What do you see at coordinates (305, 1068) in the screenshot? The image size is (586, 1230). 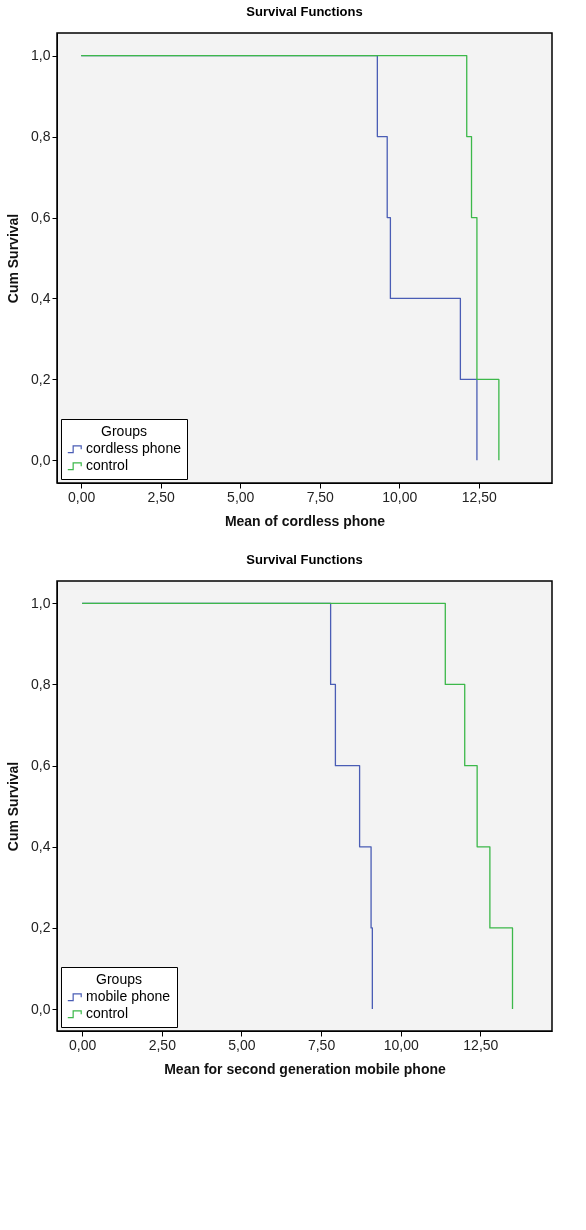 I see `x-axis-title: Mean for second generation mobile phone` at bounding box center [305, 1068].